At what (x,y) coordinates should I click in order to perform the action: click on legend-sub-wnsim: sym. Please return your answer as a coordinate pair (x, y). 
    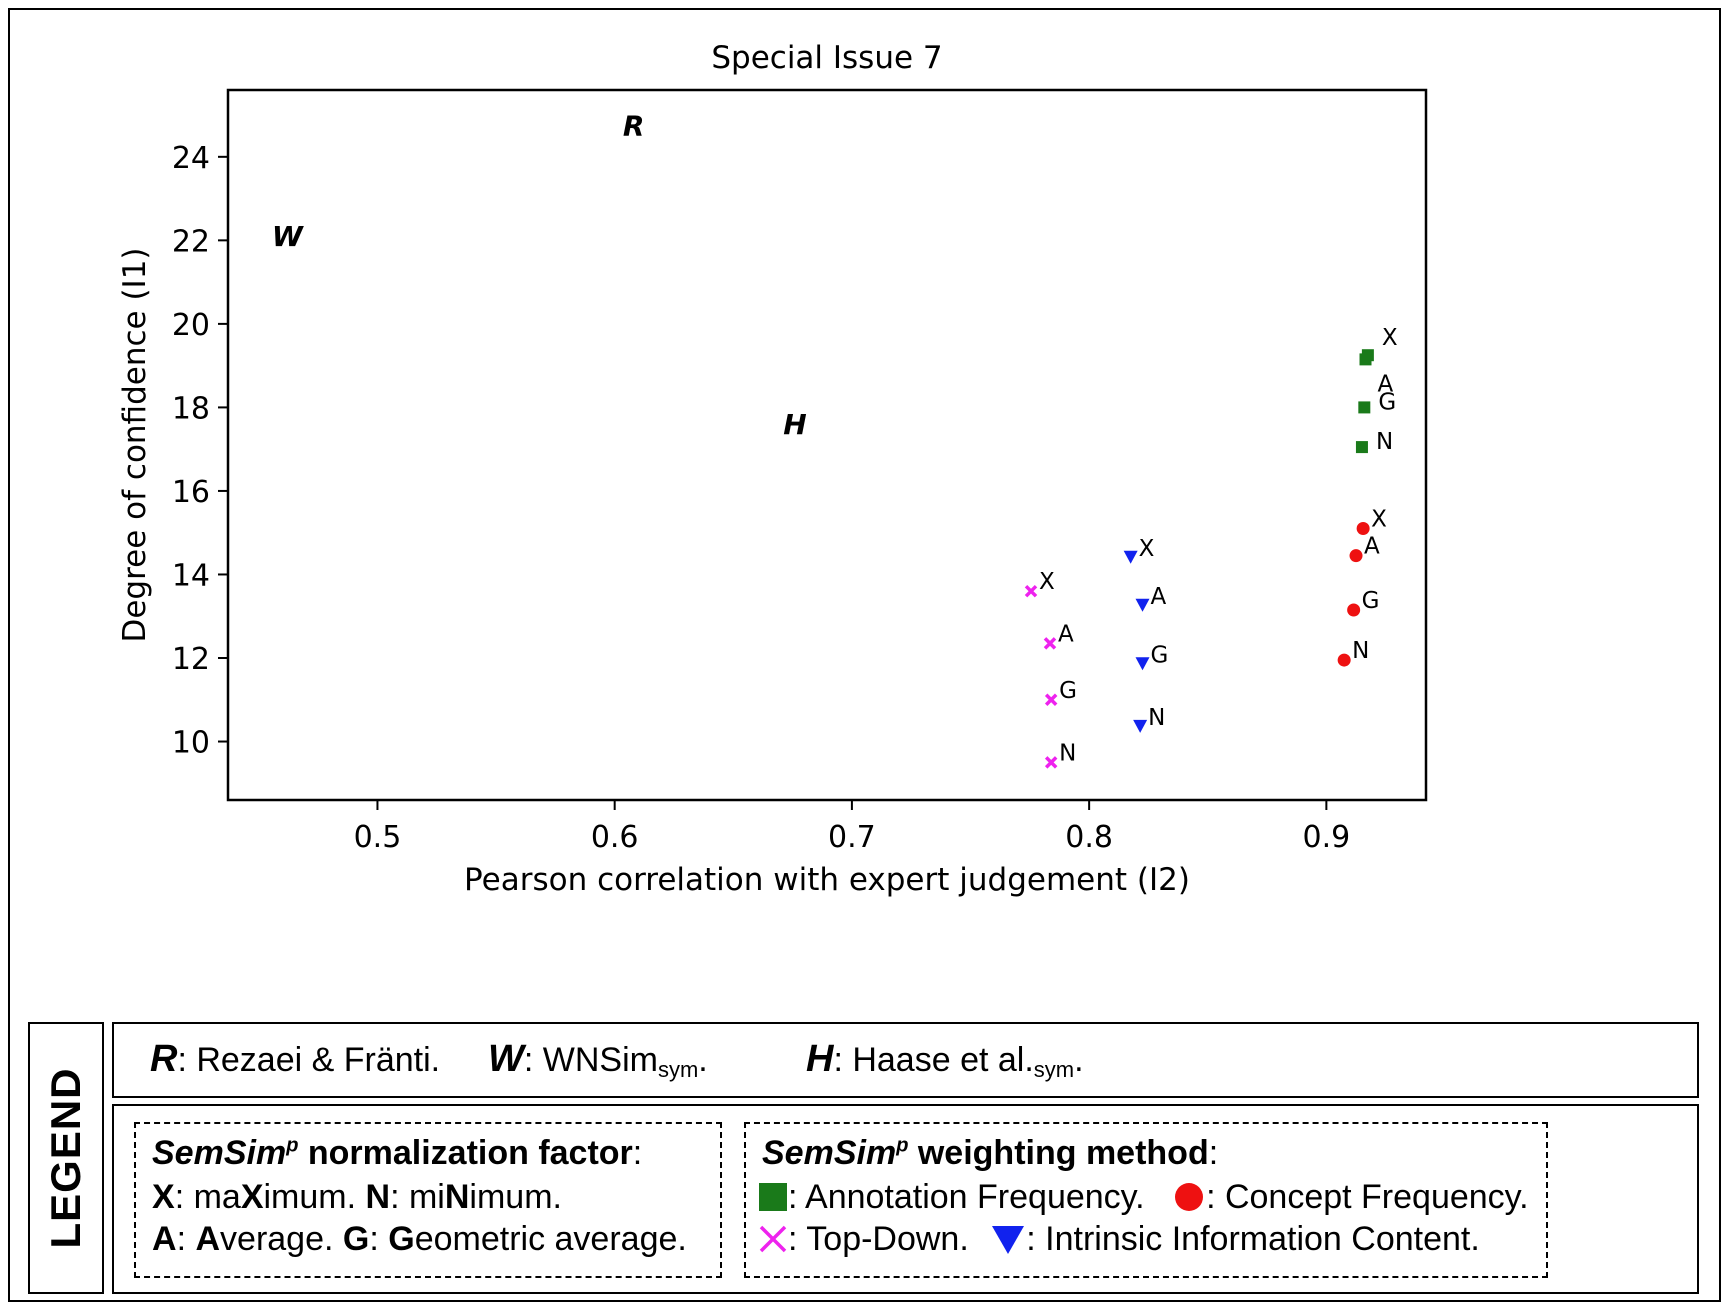
    Looking at the image, I should click on (678, 1069).